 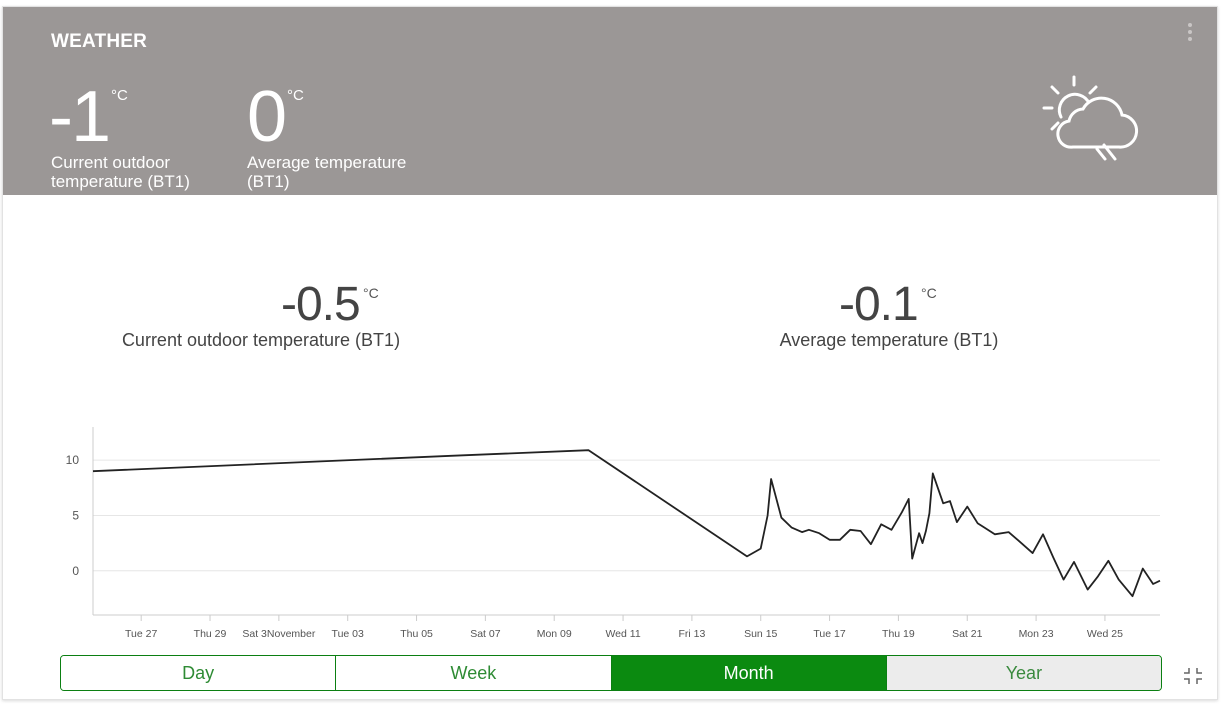 I want to click on x-tick-label: Thu 05, so click(x=416, y=634).